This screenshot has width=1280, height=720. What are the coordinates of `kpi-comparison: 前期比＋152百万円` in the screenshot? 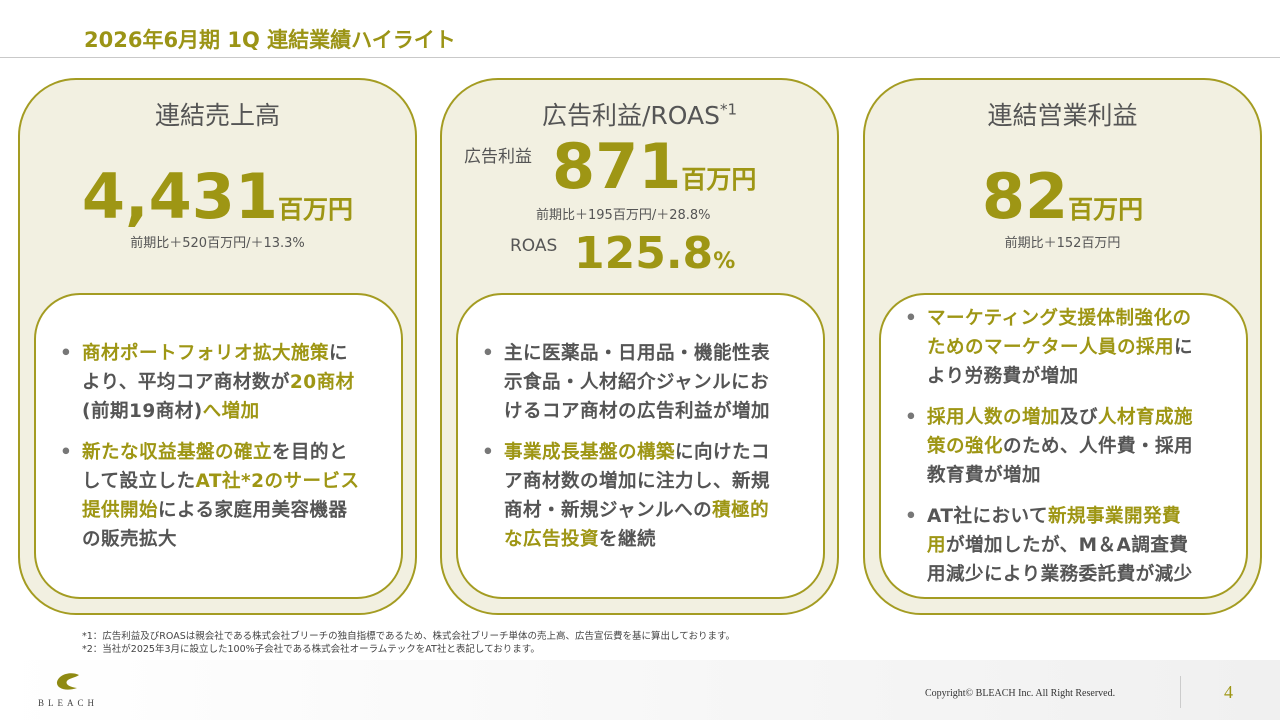 It's located at (1062, 243).